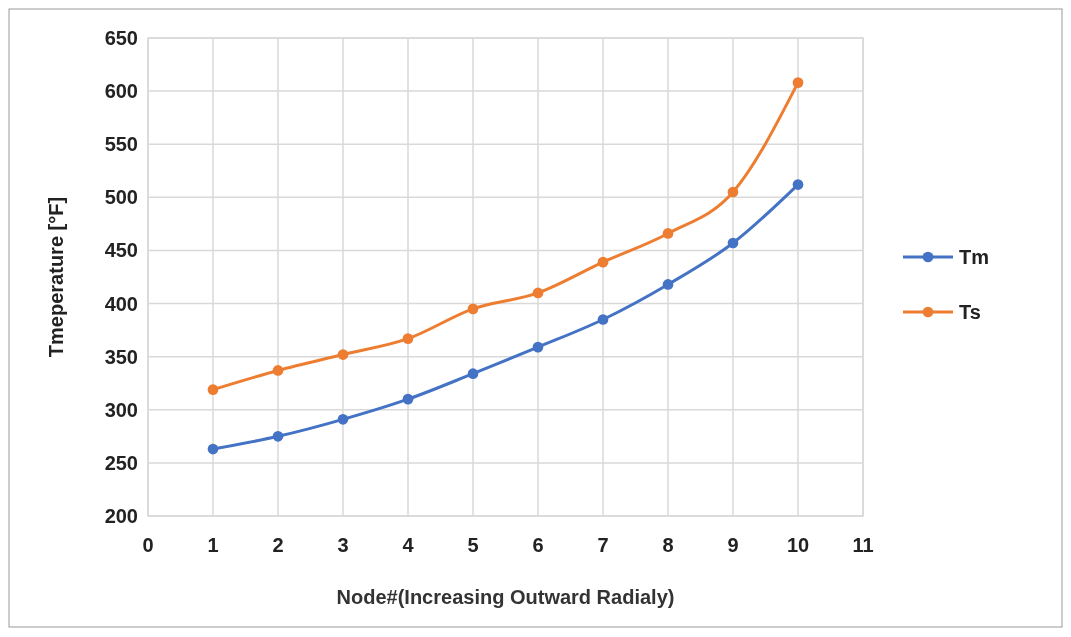  What do you see at coordinates (121, 250) in the screenshot?
I see `y-tick-label: 450` at bounding box center [121, 250].